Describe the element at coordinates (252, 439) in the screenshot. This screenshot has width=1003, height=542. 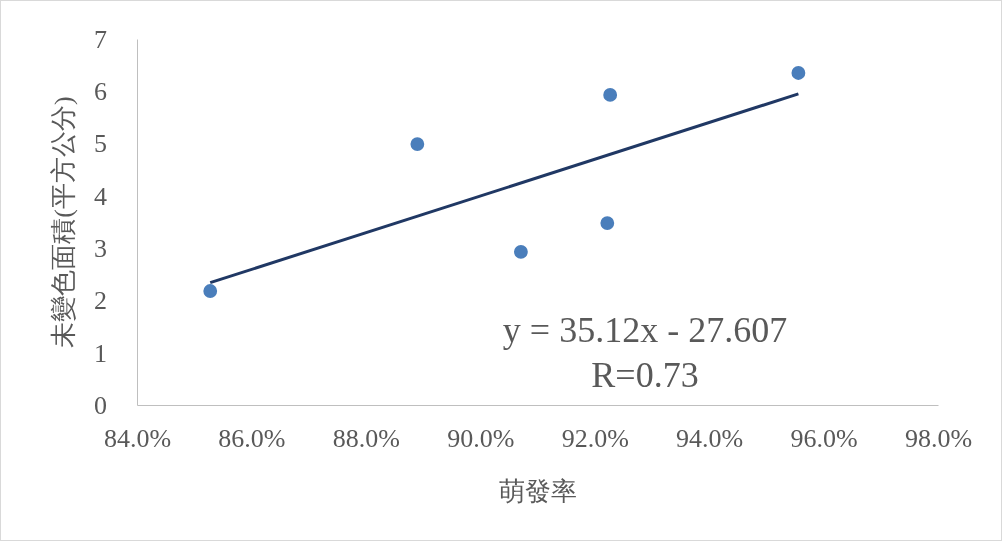
I see `x-tick-label: 86.0%` at that location.